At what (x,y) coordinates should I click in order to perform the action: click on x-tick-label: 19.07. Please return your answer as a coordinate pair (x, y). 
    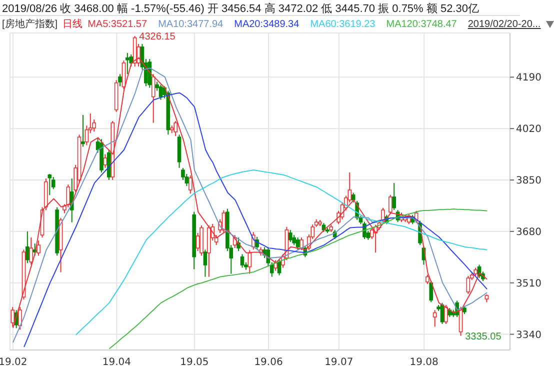
    Looking at the image, I should click on (339, 361).